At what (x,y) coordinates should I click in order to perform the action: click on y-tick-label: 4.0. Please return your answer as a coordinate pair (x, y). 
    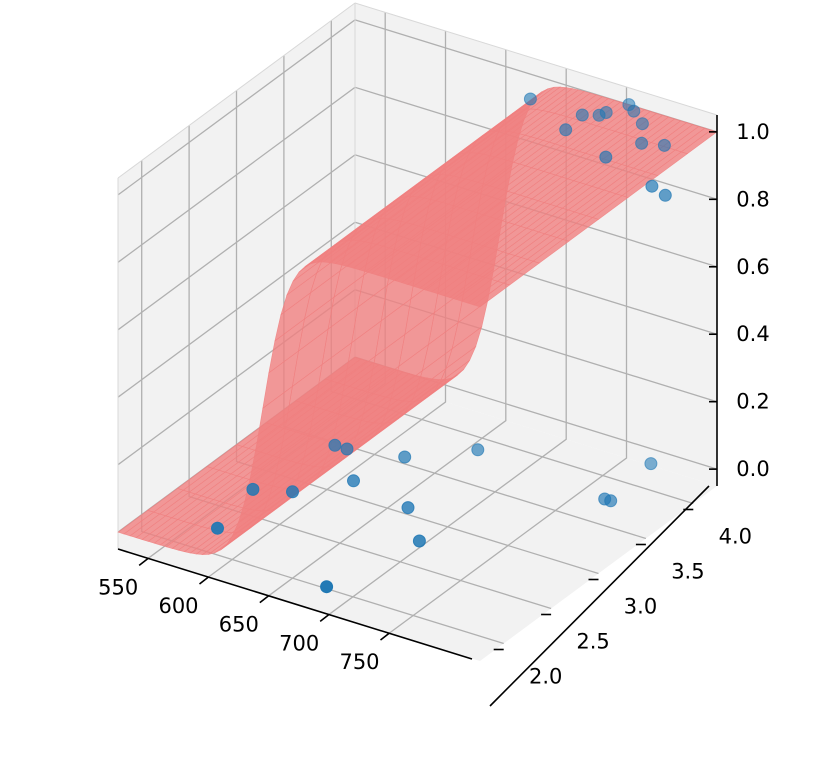
    Looking at the image, I should click on (735, 537).